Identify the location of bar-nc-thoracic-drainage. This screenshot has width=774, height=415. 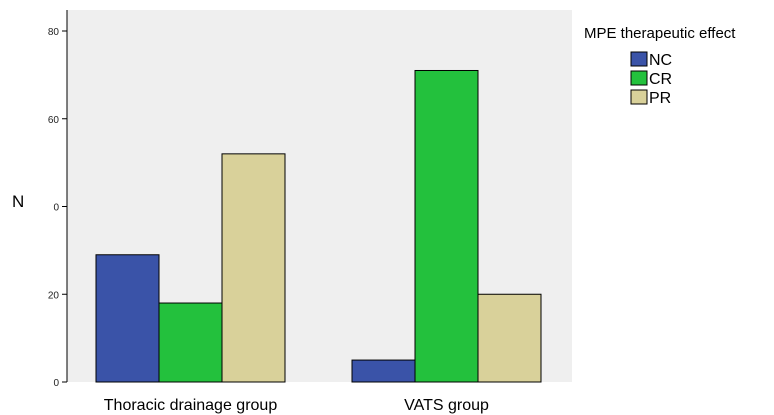
(127, 318).